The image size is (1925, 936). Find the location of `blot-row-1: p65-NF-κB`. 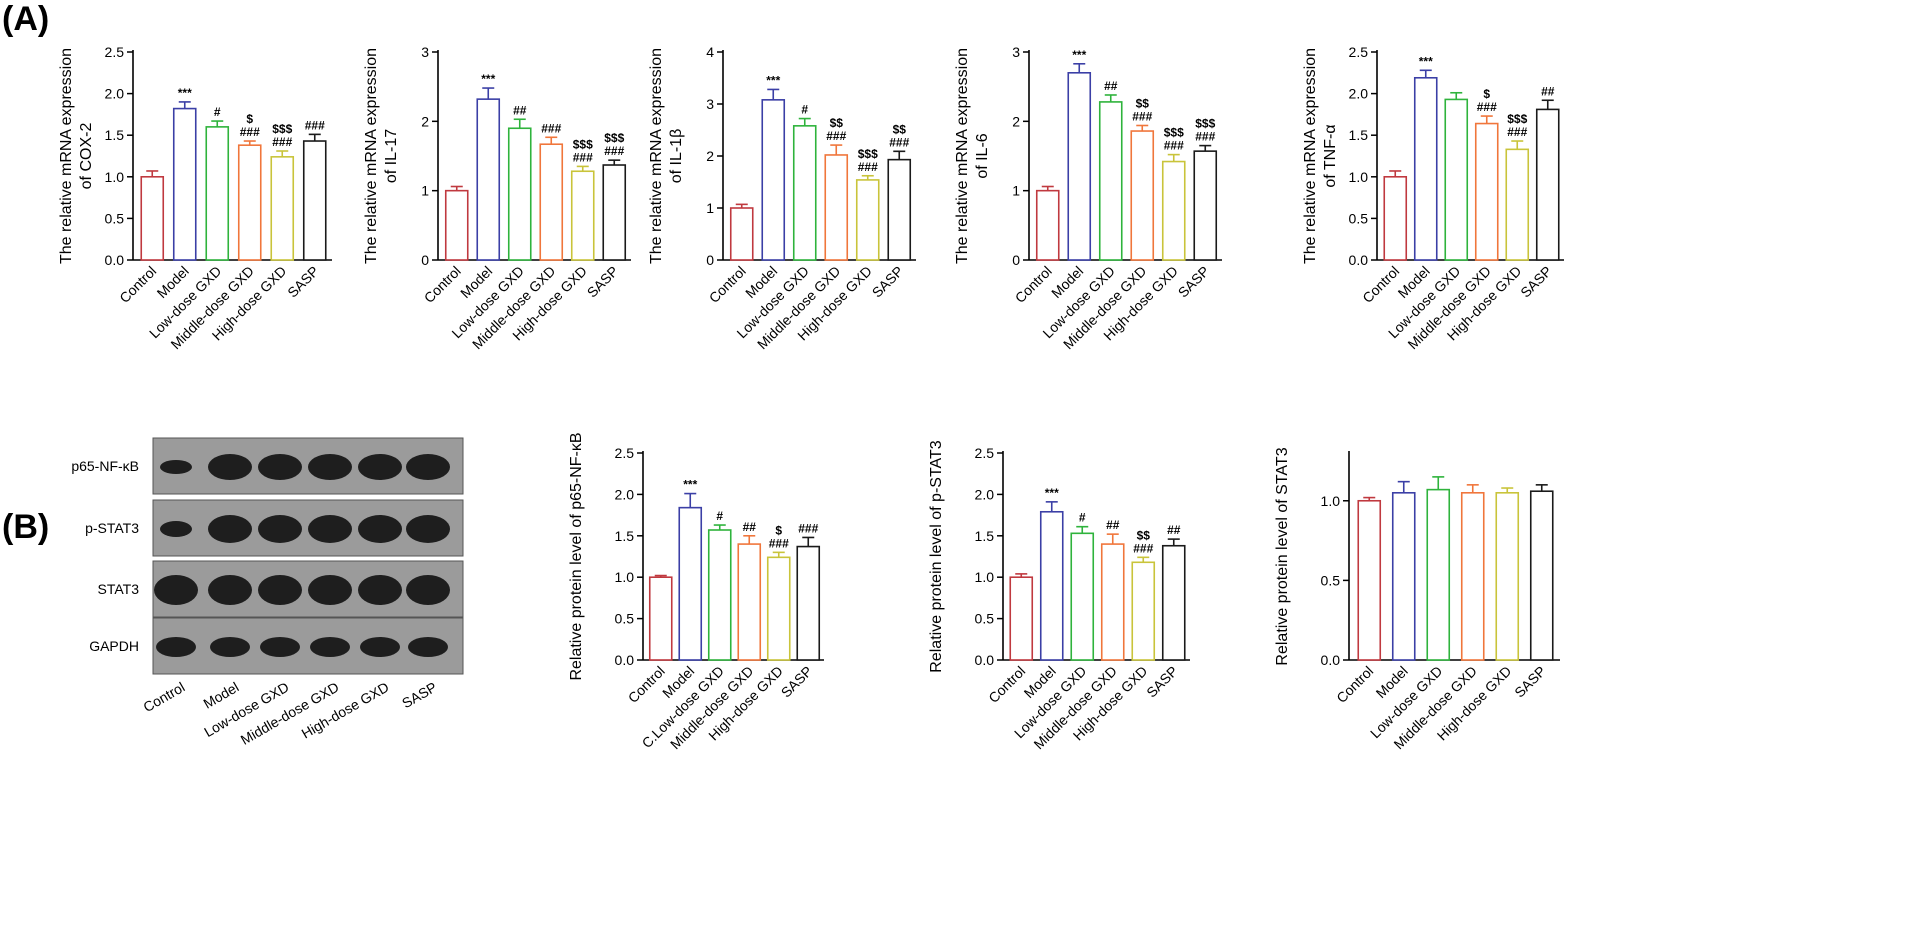

blot-row-1: p65-NF-κB is located at coordinates (267, 466).